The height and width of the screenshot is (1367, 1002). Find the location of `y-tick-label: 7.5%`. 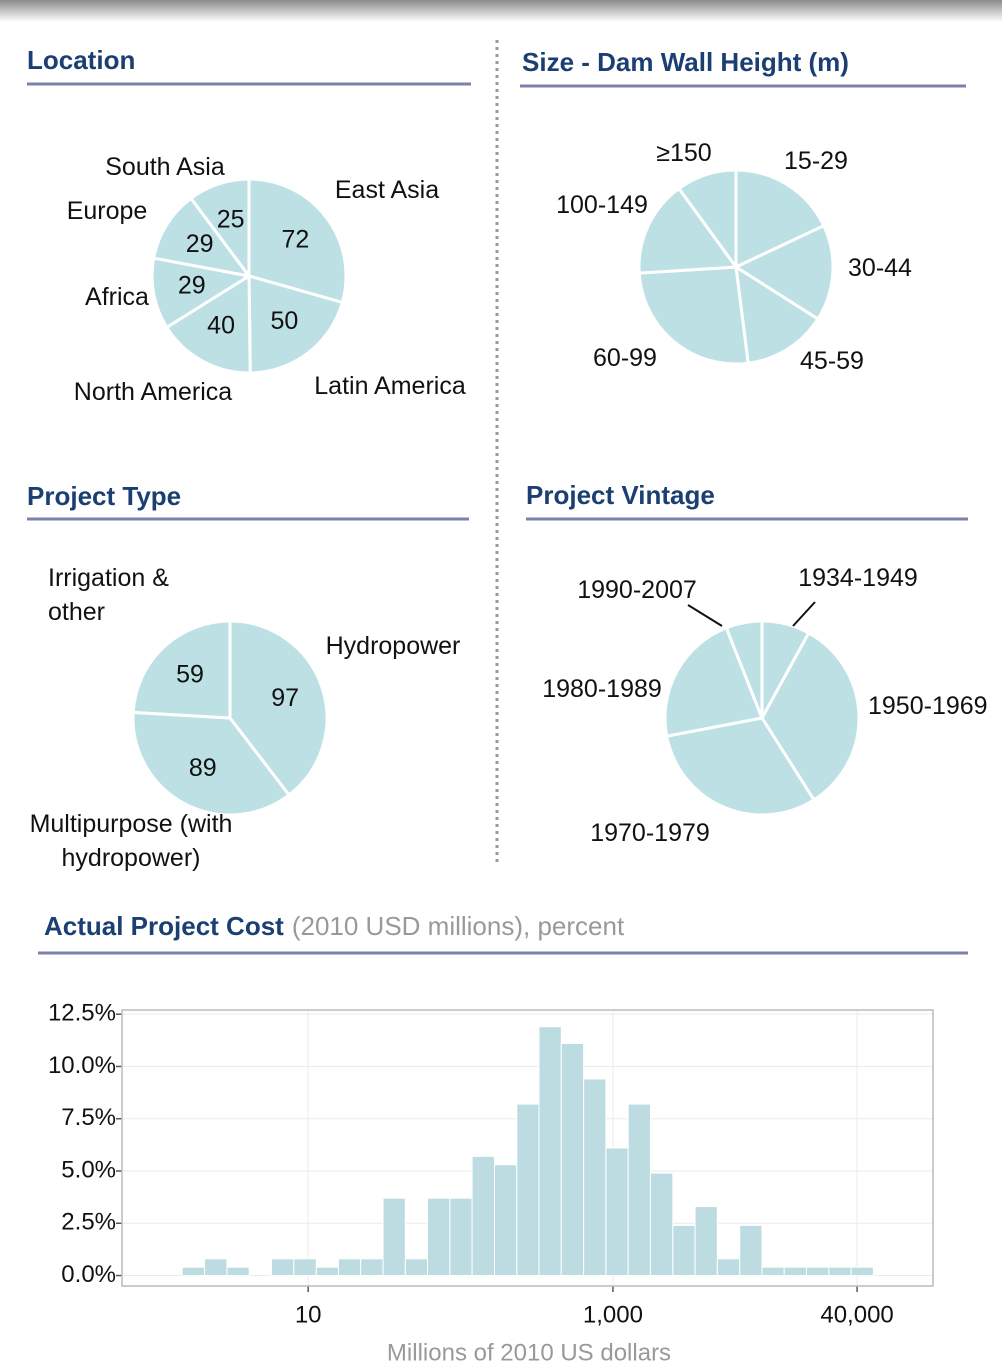

y-tick-label: 7.5% is located at coordinates (88, 1117).